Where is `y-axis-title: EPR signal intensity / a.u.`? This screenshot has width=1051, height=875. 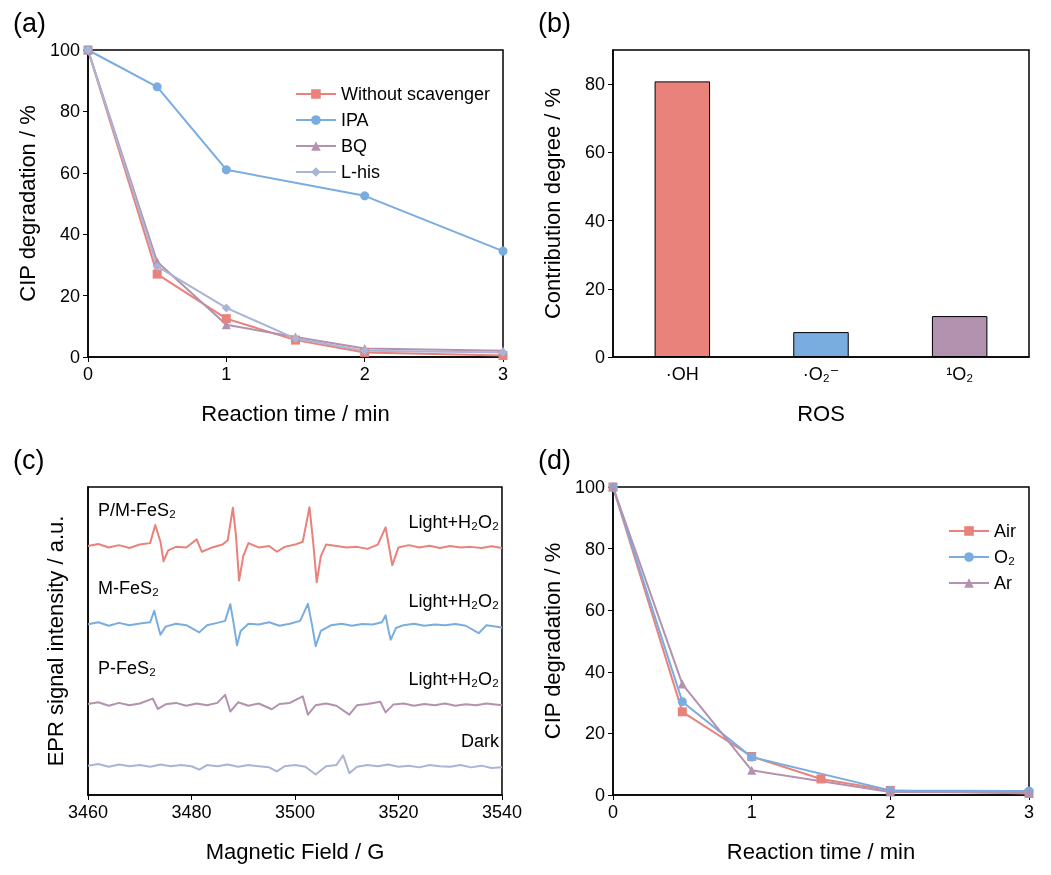 y-axis-title: EPR signal intensity / a.u. is located at coordinates (55, 641).